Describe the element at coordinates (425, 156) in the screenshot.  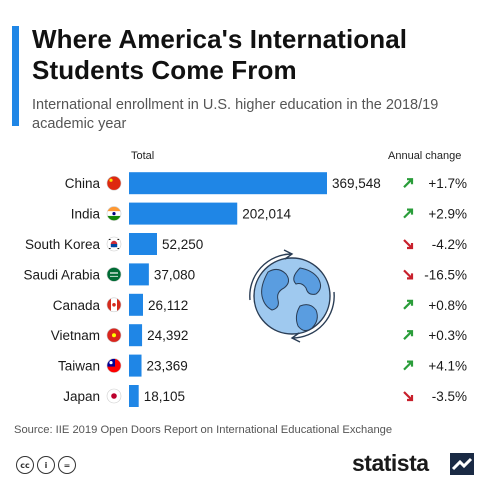
I see `annual-change-column-header: Annual change` at that location.